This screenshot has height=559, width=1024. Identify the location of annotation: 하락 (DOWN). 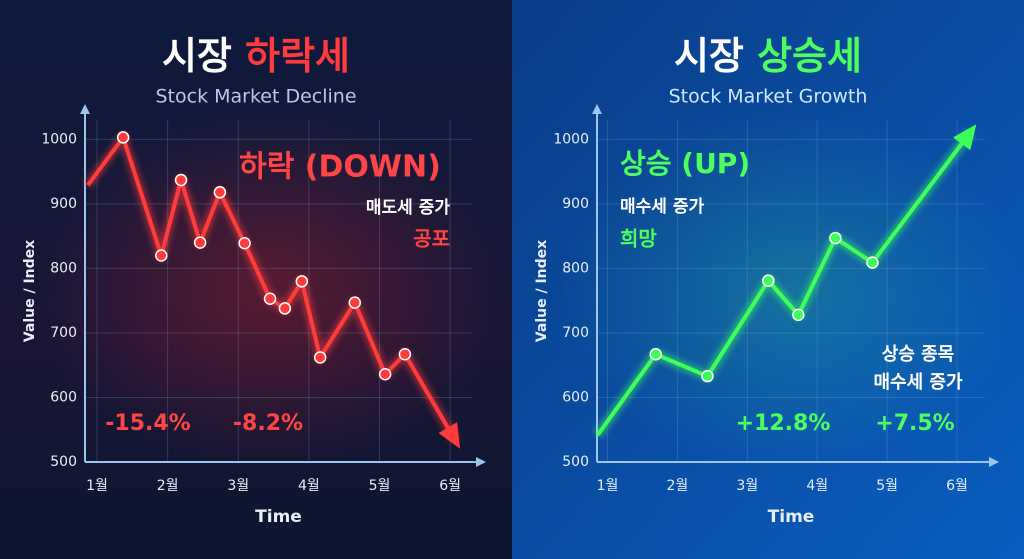
(340, 167).